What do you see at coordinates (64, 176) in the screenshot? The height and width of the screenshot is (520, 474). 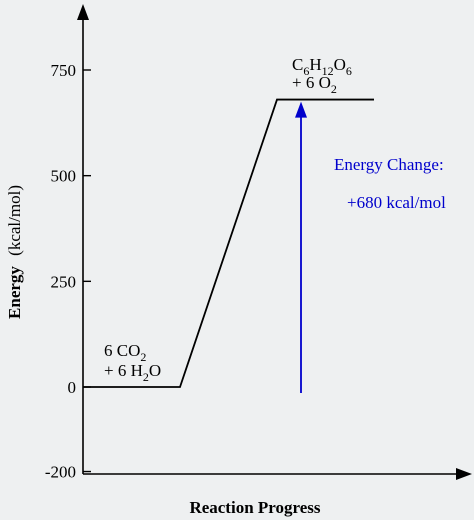 I see `y-tick-label: 500` at bounding box center [64, 176].